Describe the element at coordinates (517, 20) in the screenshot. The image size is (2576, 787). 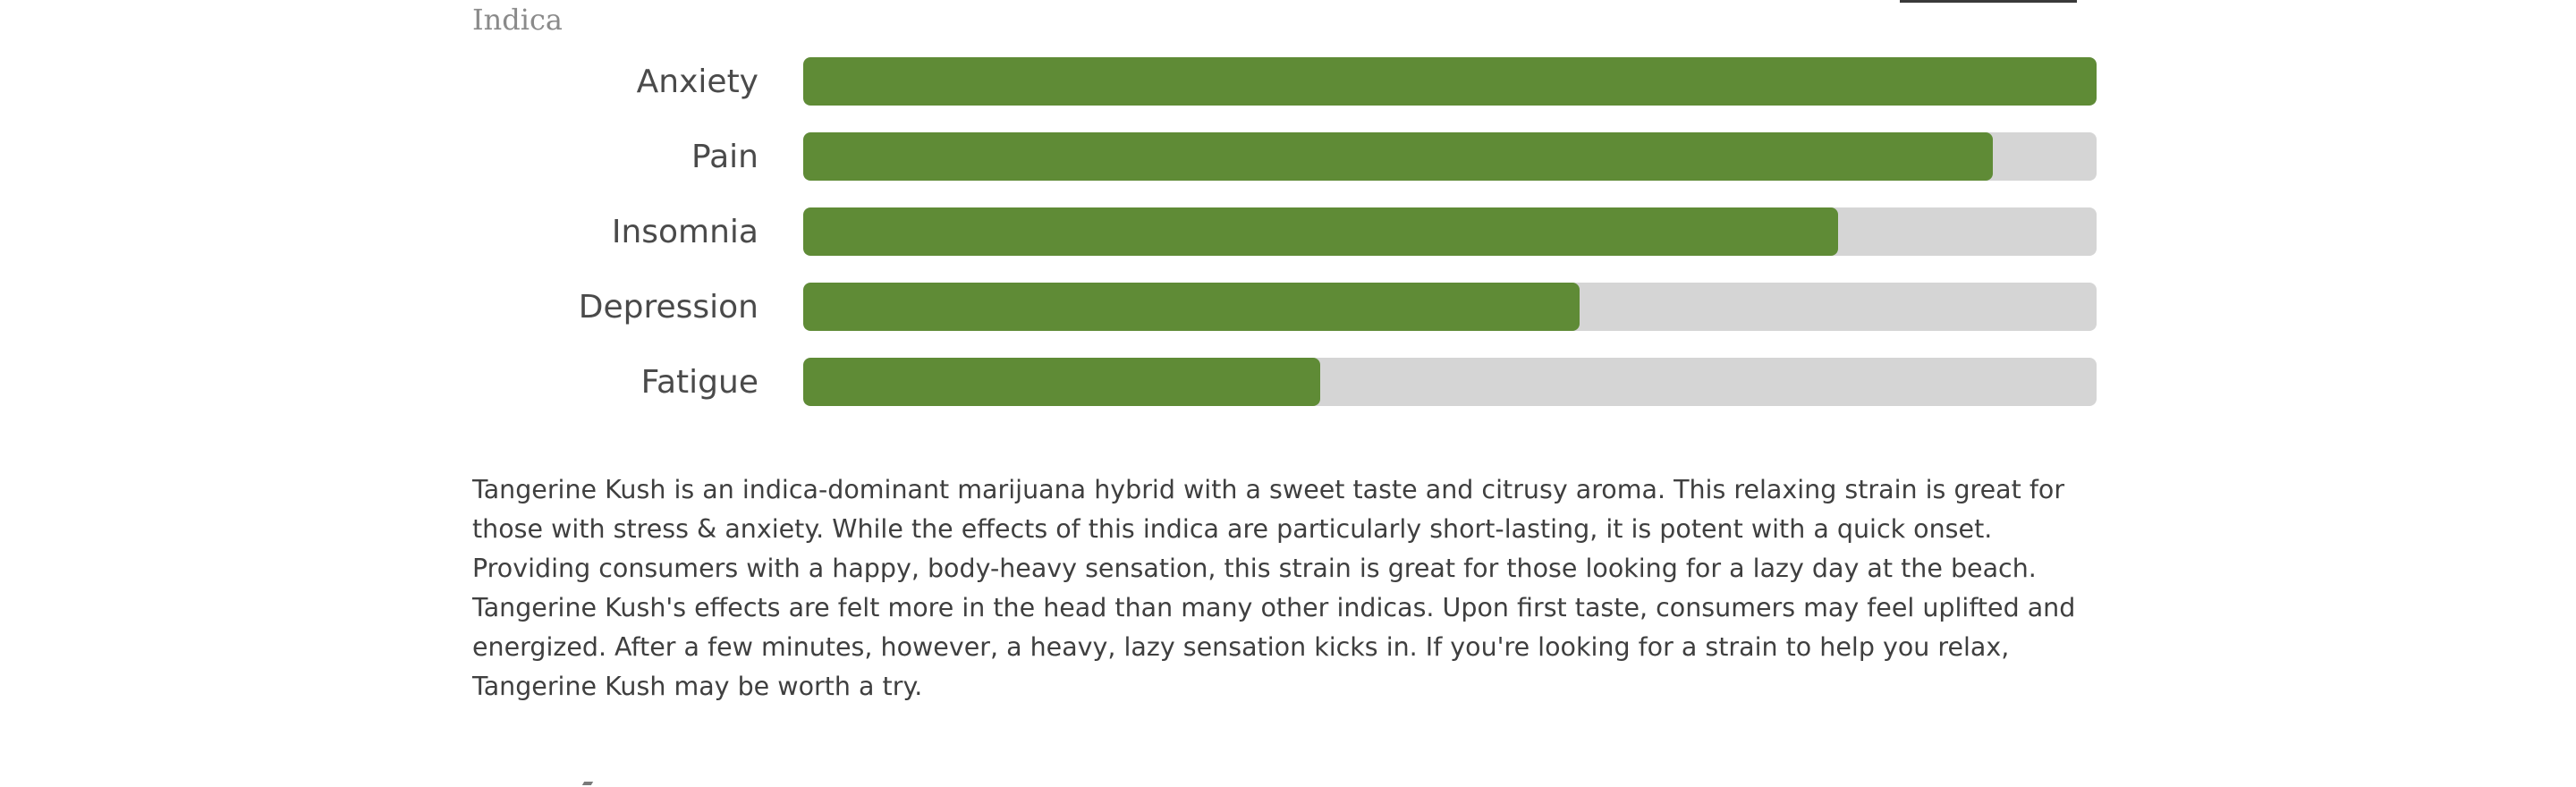
I see `strain-type-label: Indica` at that location.